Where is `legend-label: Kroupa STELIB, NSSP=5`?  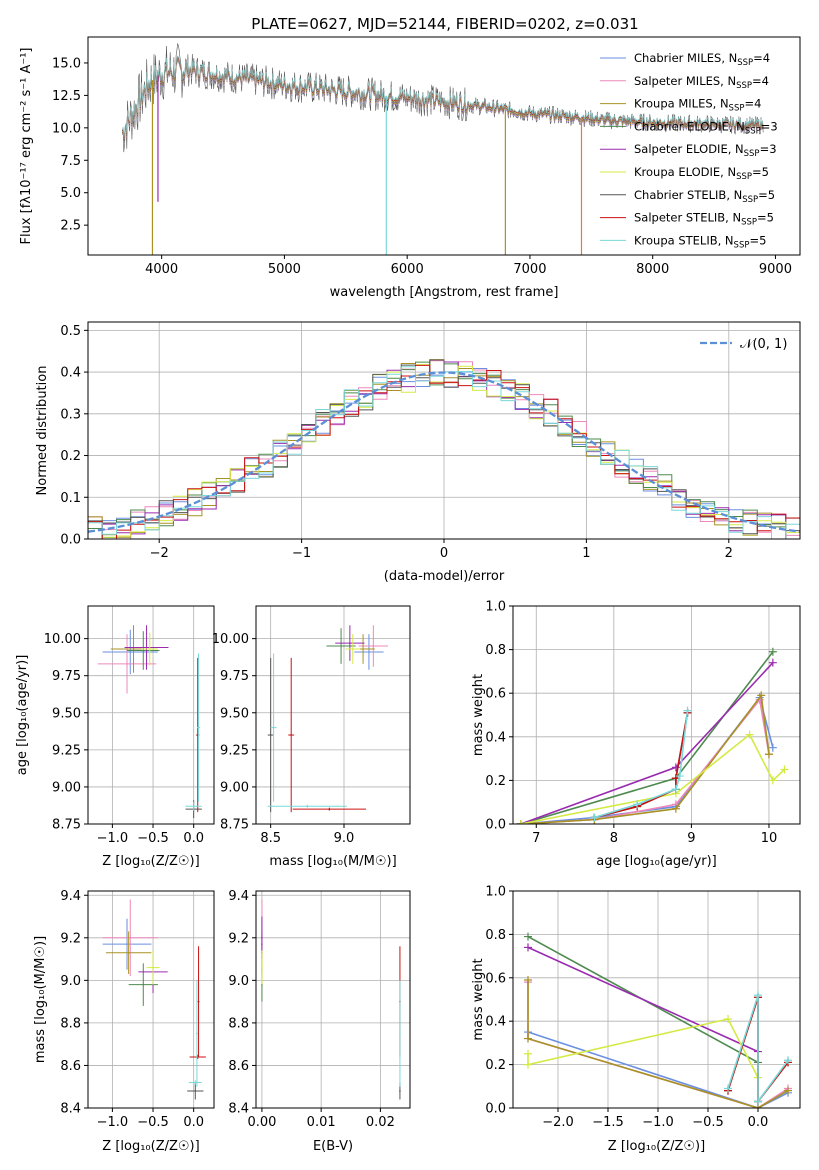
legend-label: Kroupa STELIB, NSSP=5 is located at coordinates (700, 241).